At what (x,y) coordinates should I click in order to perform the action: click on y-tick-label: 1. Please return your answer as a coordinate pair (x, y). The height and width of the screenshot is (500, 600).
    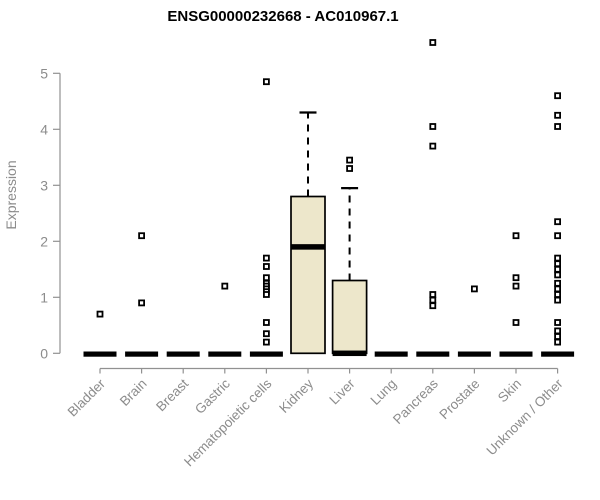
    Looking at the image, I should click on (44, 297).